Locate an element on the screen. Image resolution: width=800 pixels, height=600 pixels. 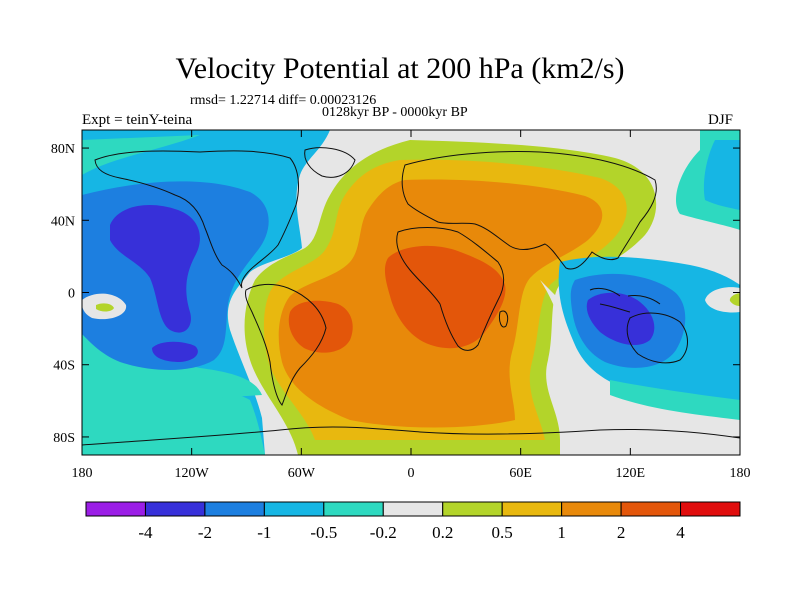
colorbar-label: 2 is located at coordinates (621, 532).